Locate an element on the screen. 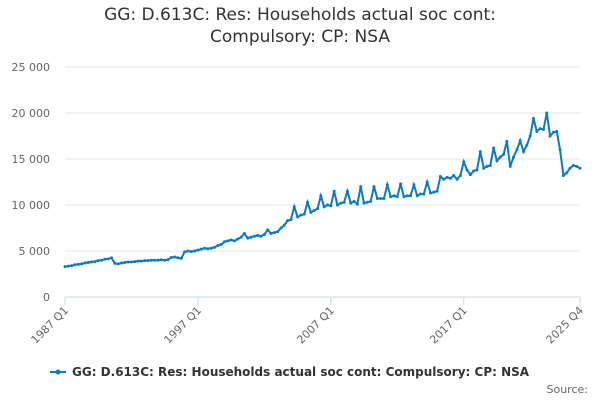 The height and width of the screenshot is (400, 600). y-tick-label: 5 000 is located at coordinates (35, 251).